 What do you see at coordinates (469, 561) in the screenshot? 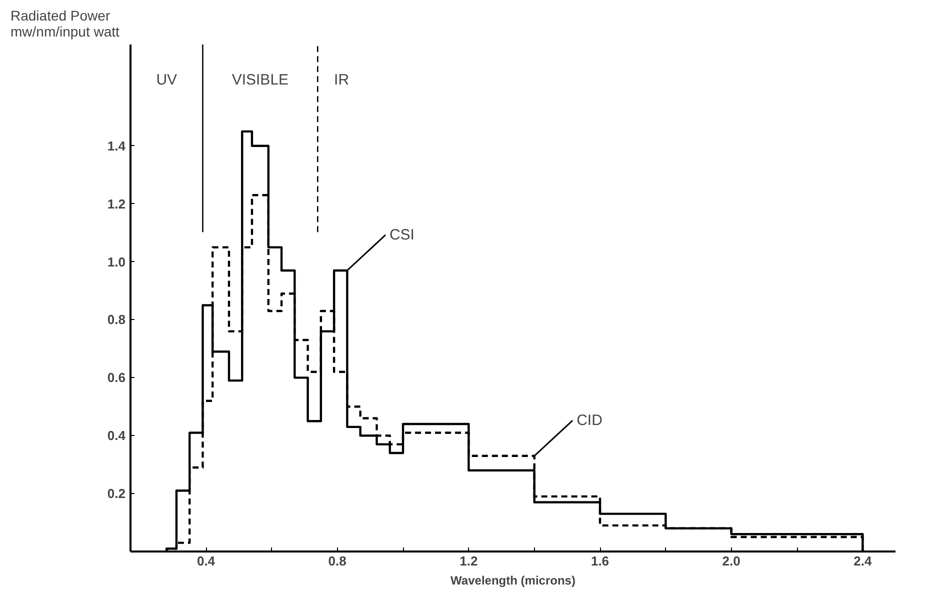
I see `x-tick-label: 1.2` at bounding box center [469, 561].